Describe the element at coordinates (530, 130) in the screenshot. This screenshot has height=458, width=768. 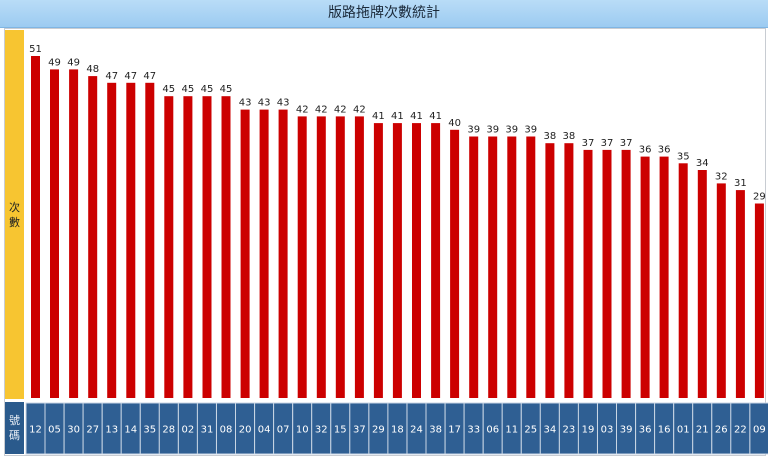
I see `value-label-25: 39` at that location.